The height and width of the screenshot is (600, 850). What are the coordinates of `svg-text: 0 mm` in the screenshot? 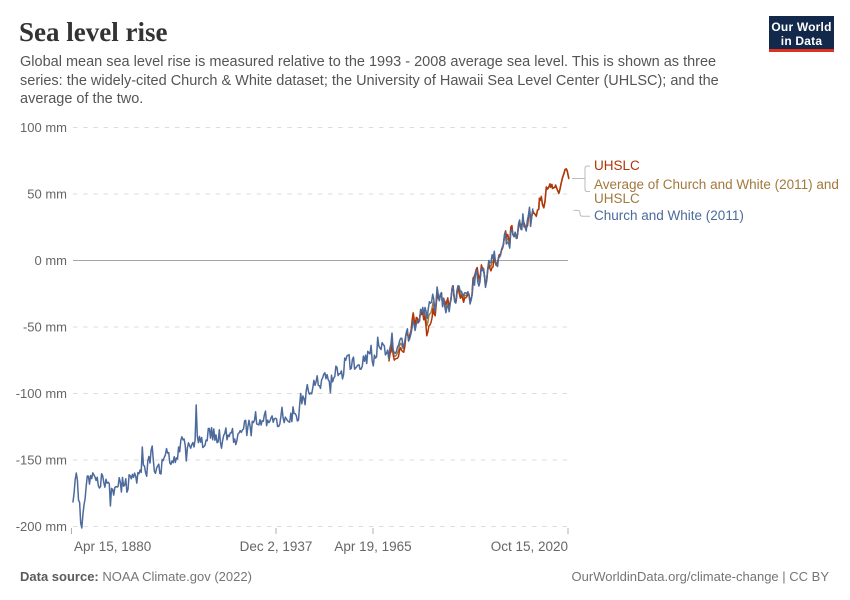 It's located at (51, 260).